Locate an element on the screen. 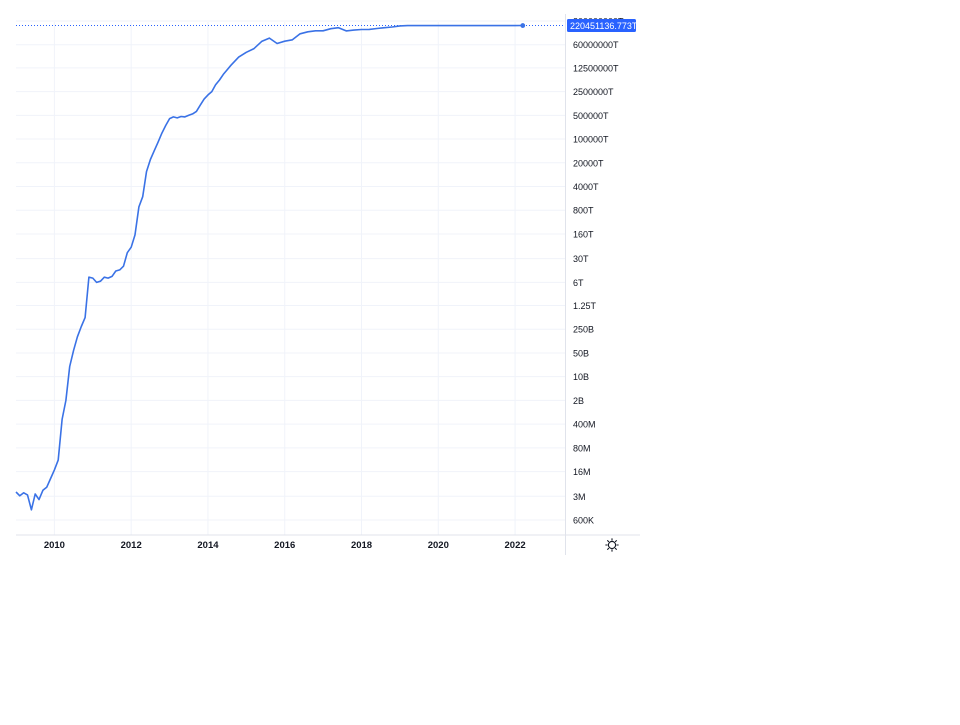 This screenshot has height=725, width=960. y-tick-label: 80M is located at coordinates (582, 448).